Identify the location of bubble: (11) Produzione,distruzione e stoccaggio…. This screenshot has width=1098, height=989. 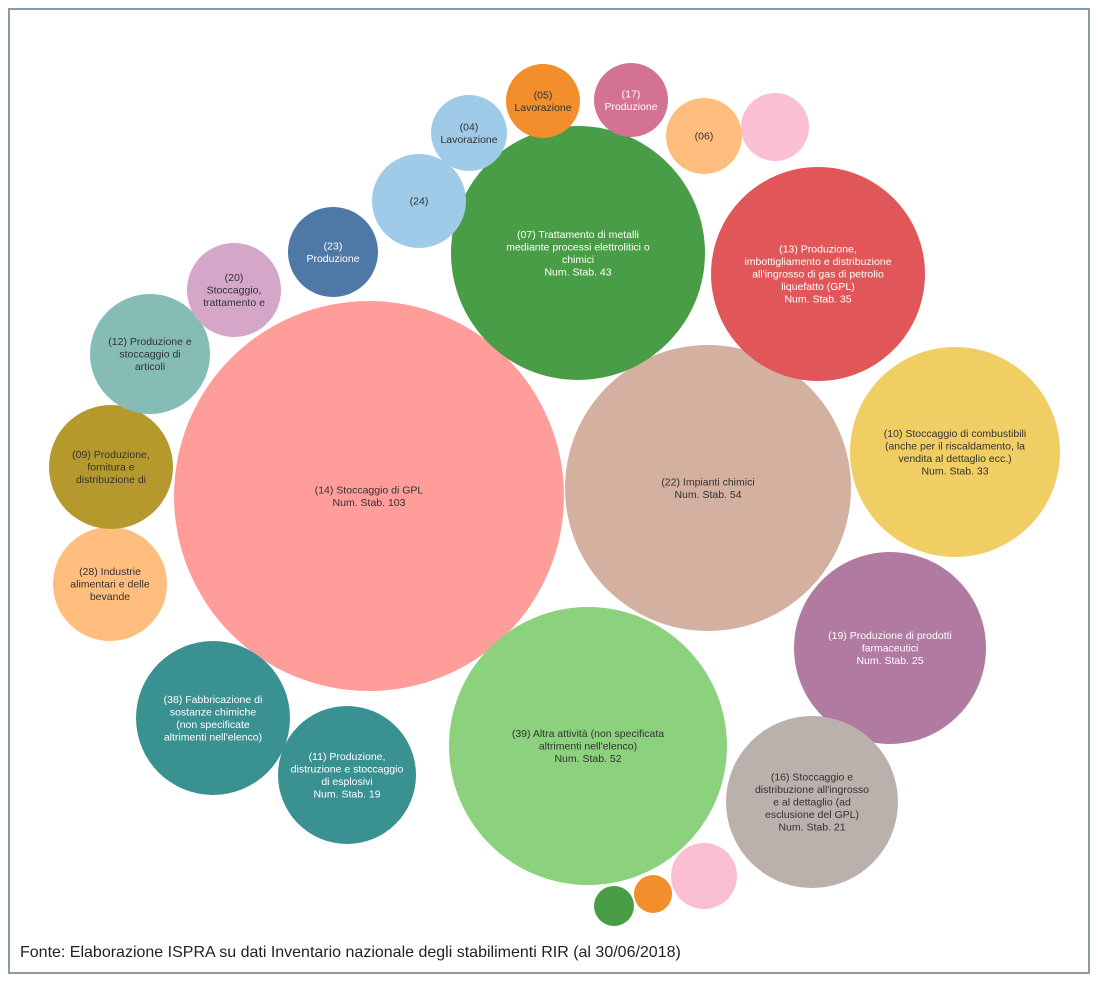
(347, 775).